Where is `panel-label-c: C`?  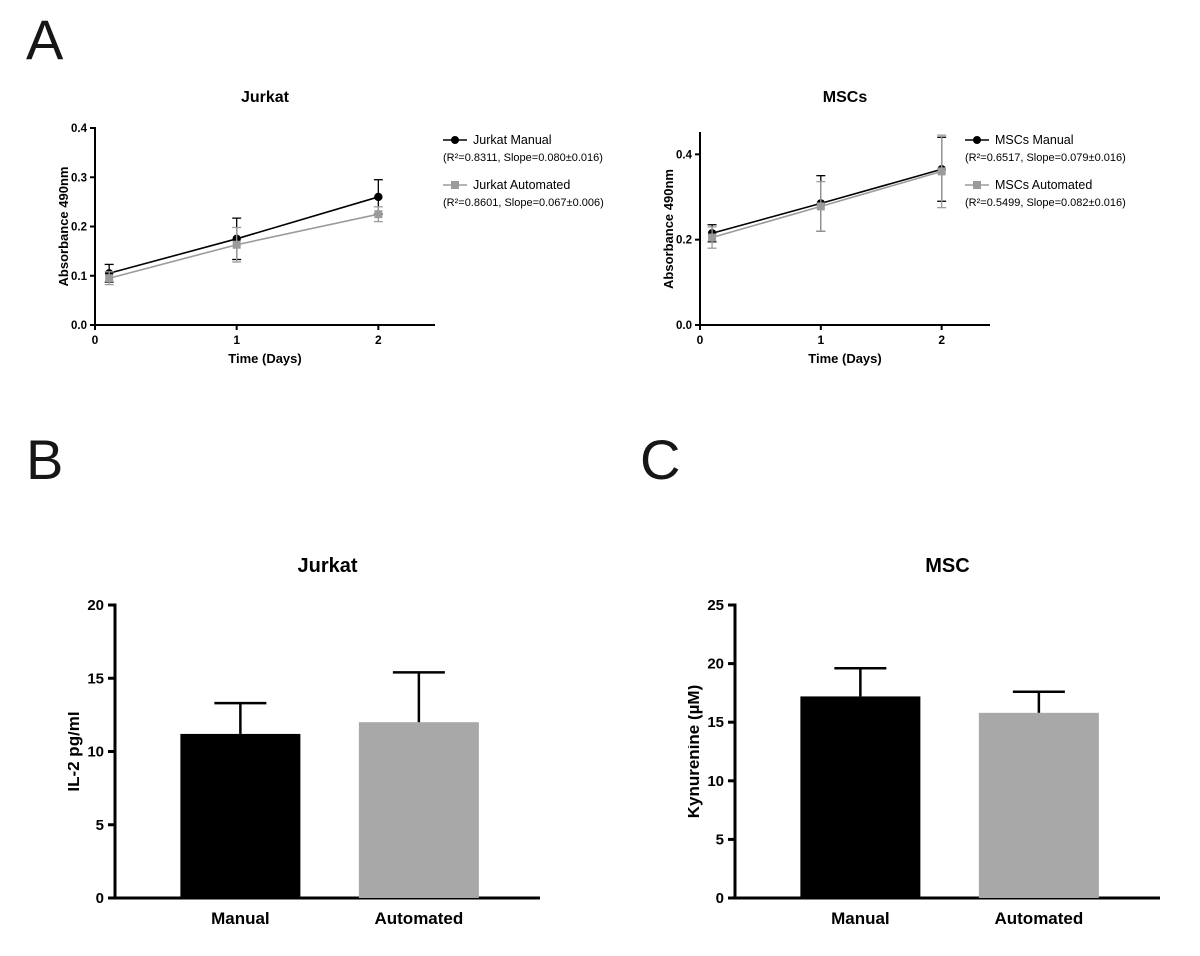
panel-label-c: C is located at coordinates (660, 459).